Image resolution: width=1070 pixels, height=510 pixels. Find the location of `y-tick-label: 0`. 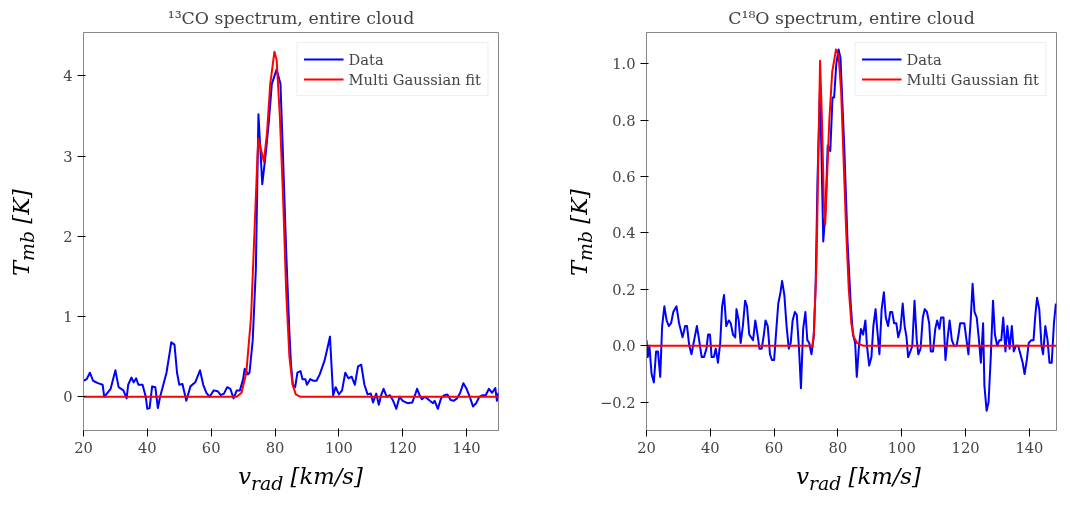

y-tick-label: 0 is located at coordinates (68, 397).